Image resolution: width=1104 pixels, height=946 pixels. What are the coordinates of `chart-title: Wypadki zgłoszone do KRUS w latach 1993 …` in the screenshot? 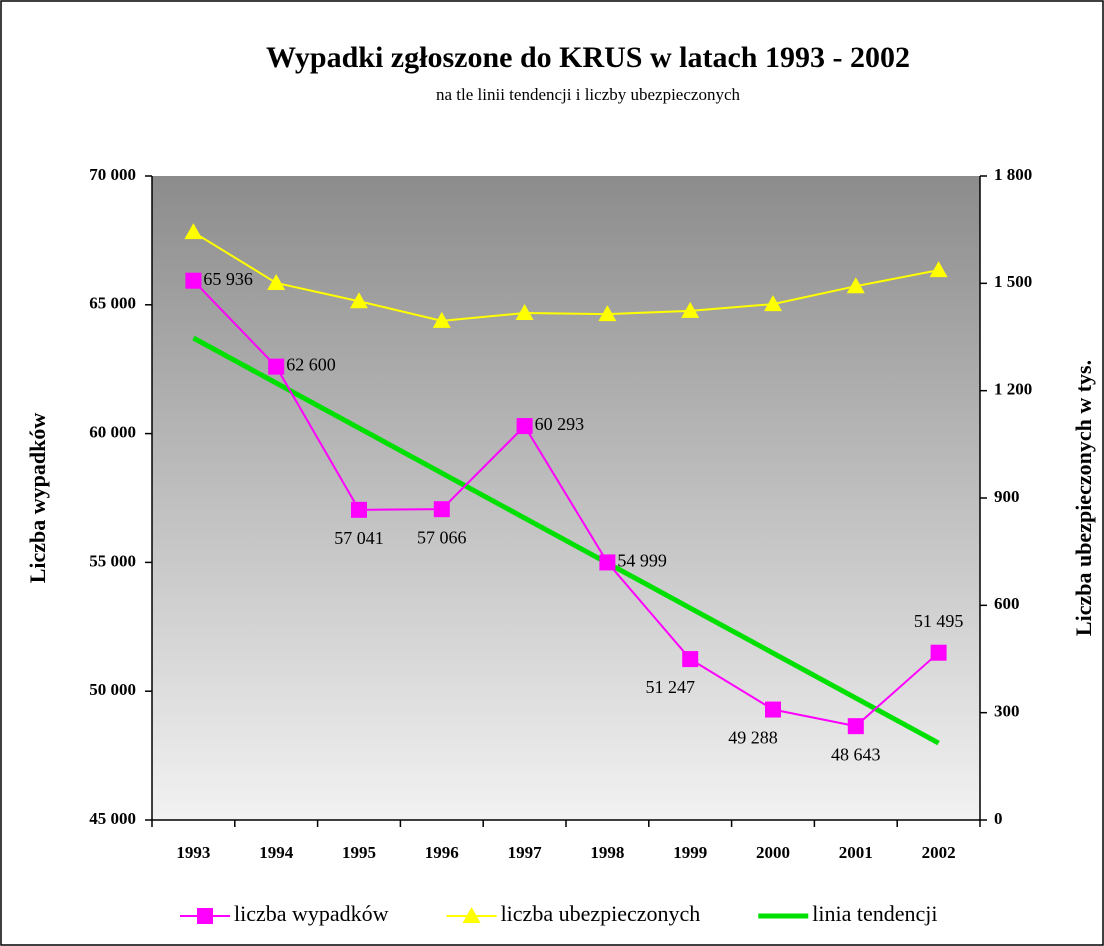 It's located at (588, 57).